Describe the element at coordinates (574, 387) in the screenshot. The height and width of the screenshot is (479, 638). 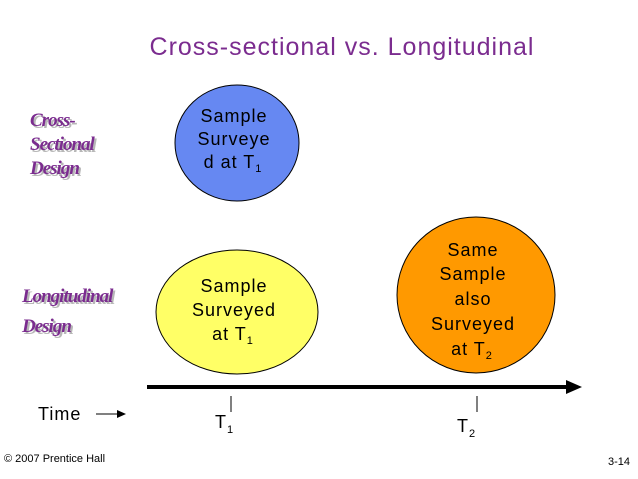
I see `axis-arrowhead` at that location.